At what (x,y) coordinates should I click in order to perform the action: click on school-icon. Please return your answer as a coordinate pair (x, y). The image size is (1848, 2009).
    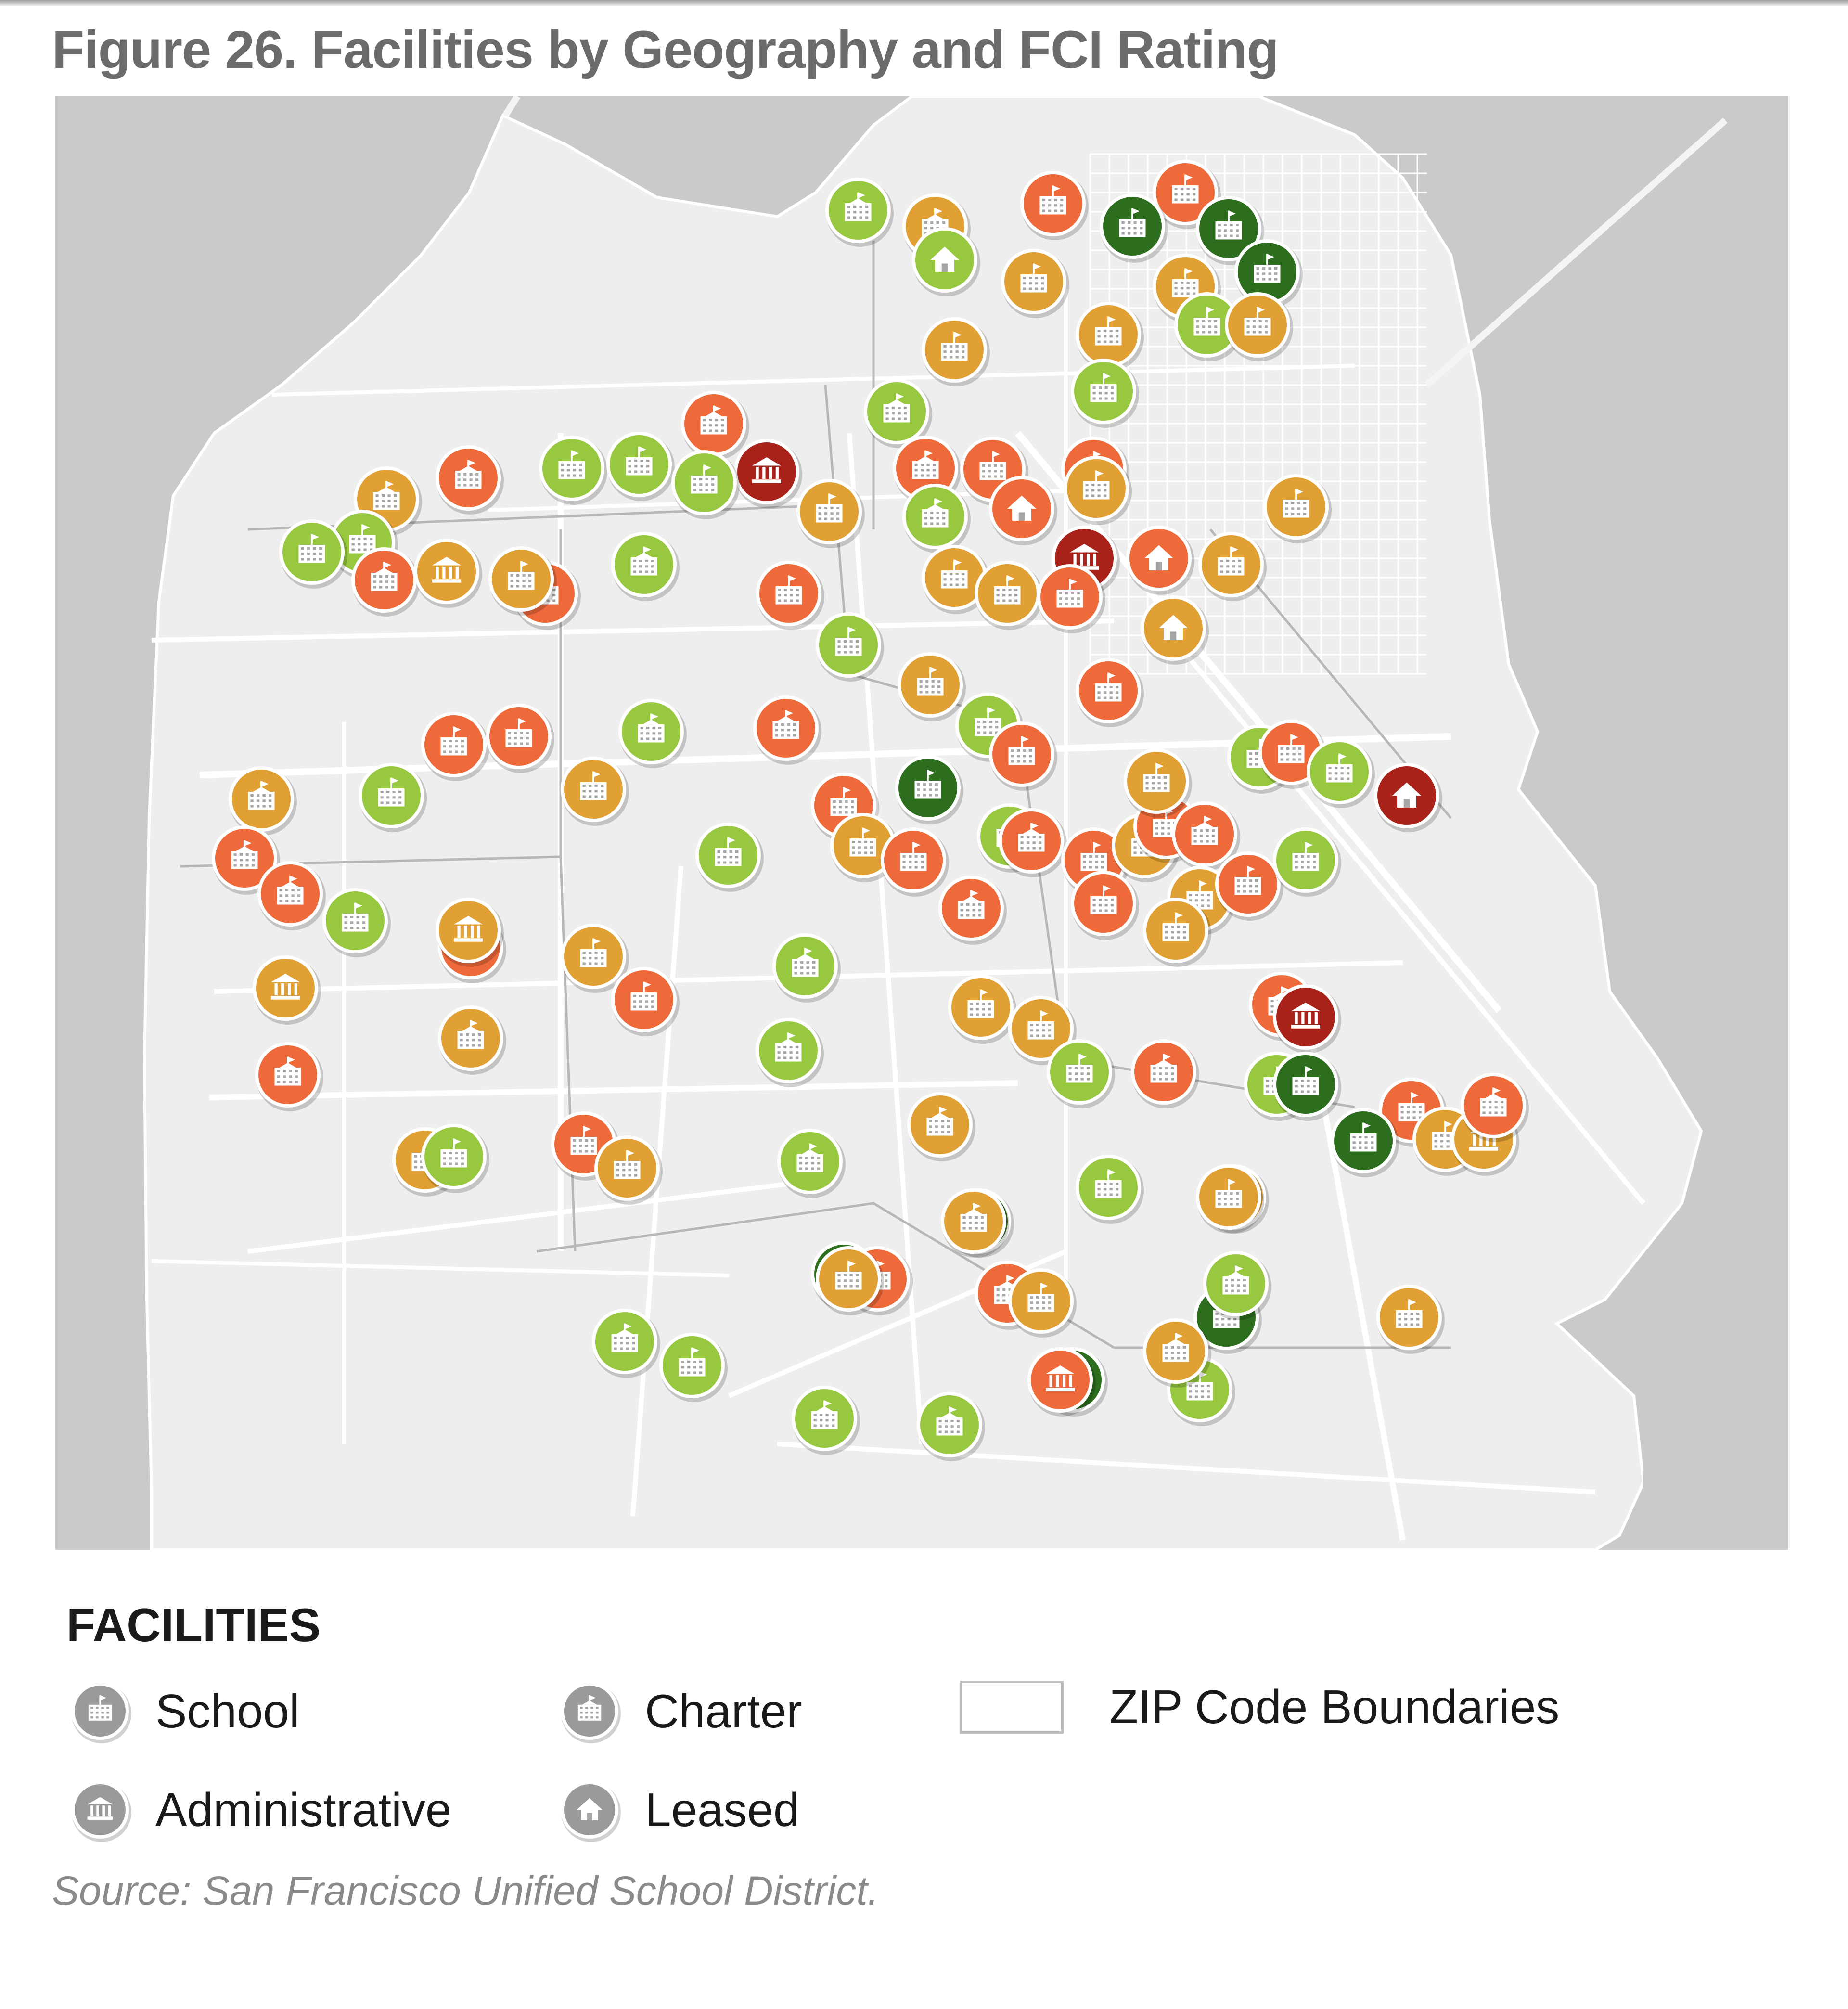
    Looking at the image, I should click on (101, 1712).